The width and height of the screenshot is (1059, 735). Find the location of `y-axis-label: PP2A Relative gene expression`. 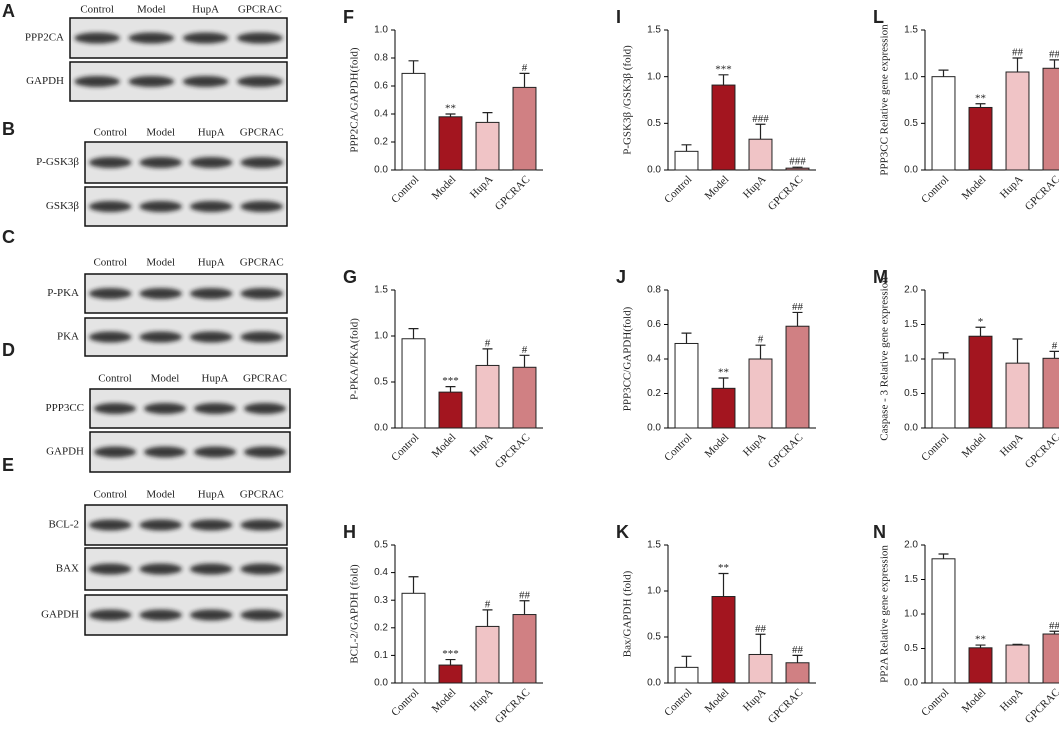

y-axis-label: PP2A Relative gene expression is located at coordinates (885, 614).